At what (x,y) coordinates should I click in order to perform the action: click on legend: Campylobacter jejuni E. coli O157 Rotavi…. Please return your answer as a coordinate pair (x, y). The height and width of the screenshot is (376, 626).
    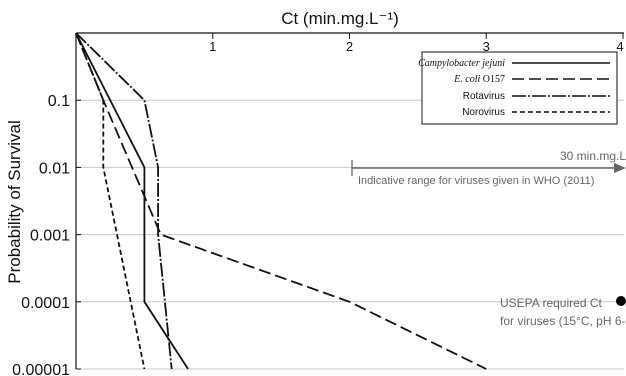
    Looking at the image, I should click on (518, 88).